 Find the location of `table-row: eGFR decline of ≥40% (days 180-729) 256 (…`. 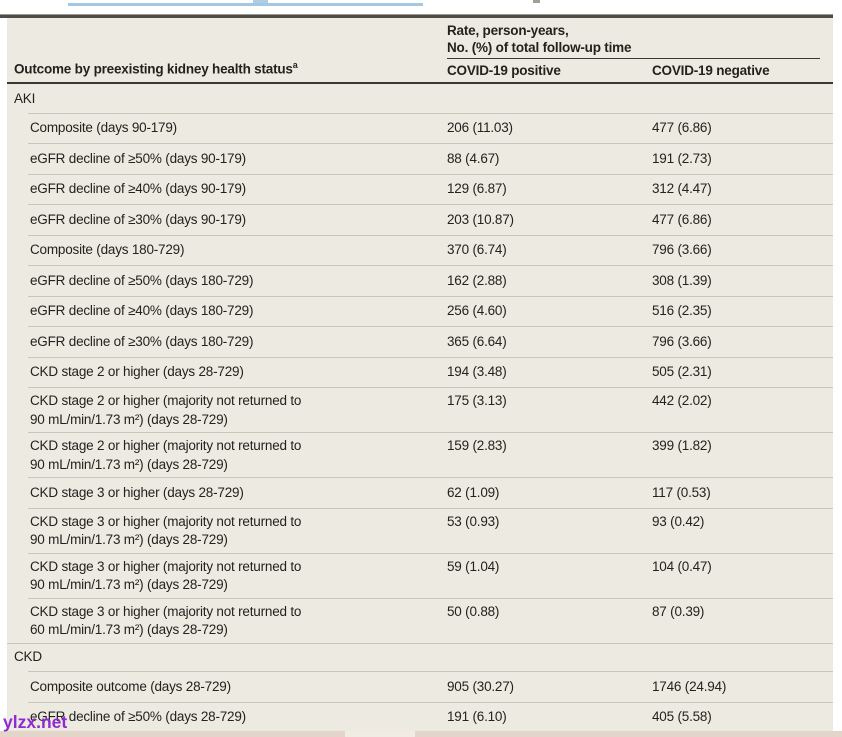

table-row: eGFR decline of ≥40% (days 180-729) 256 (… is located at coordinates (420, 311).